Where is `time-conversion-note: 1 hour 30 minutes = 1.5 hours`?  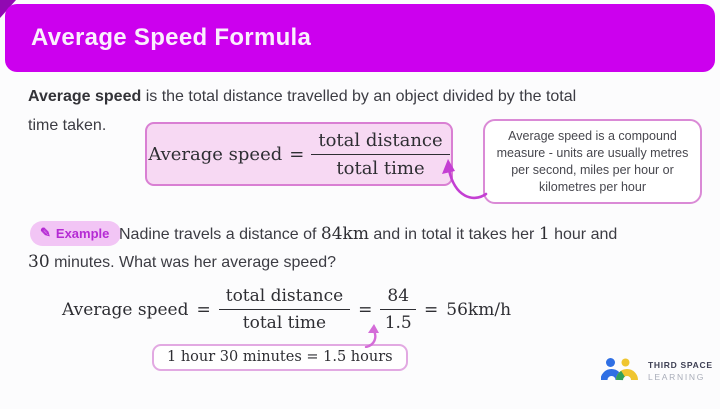 time-conversion-note: 1 hour 30 minutes = 1.5 hours is located at coordinates (280, 357).